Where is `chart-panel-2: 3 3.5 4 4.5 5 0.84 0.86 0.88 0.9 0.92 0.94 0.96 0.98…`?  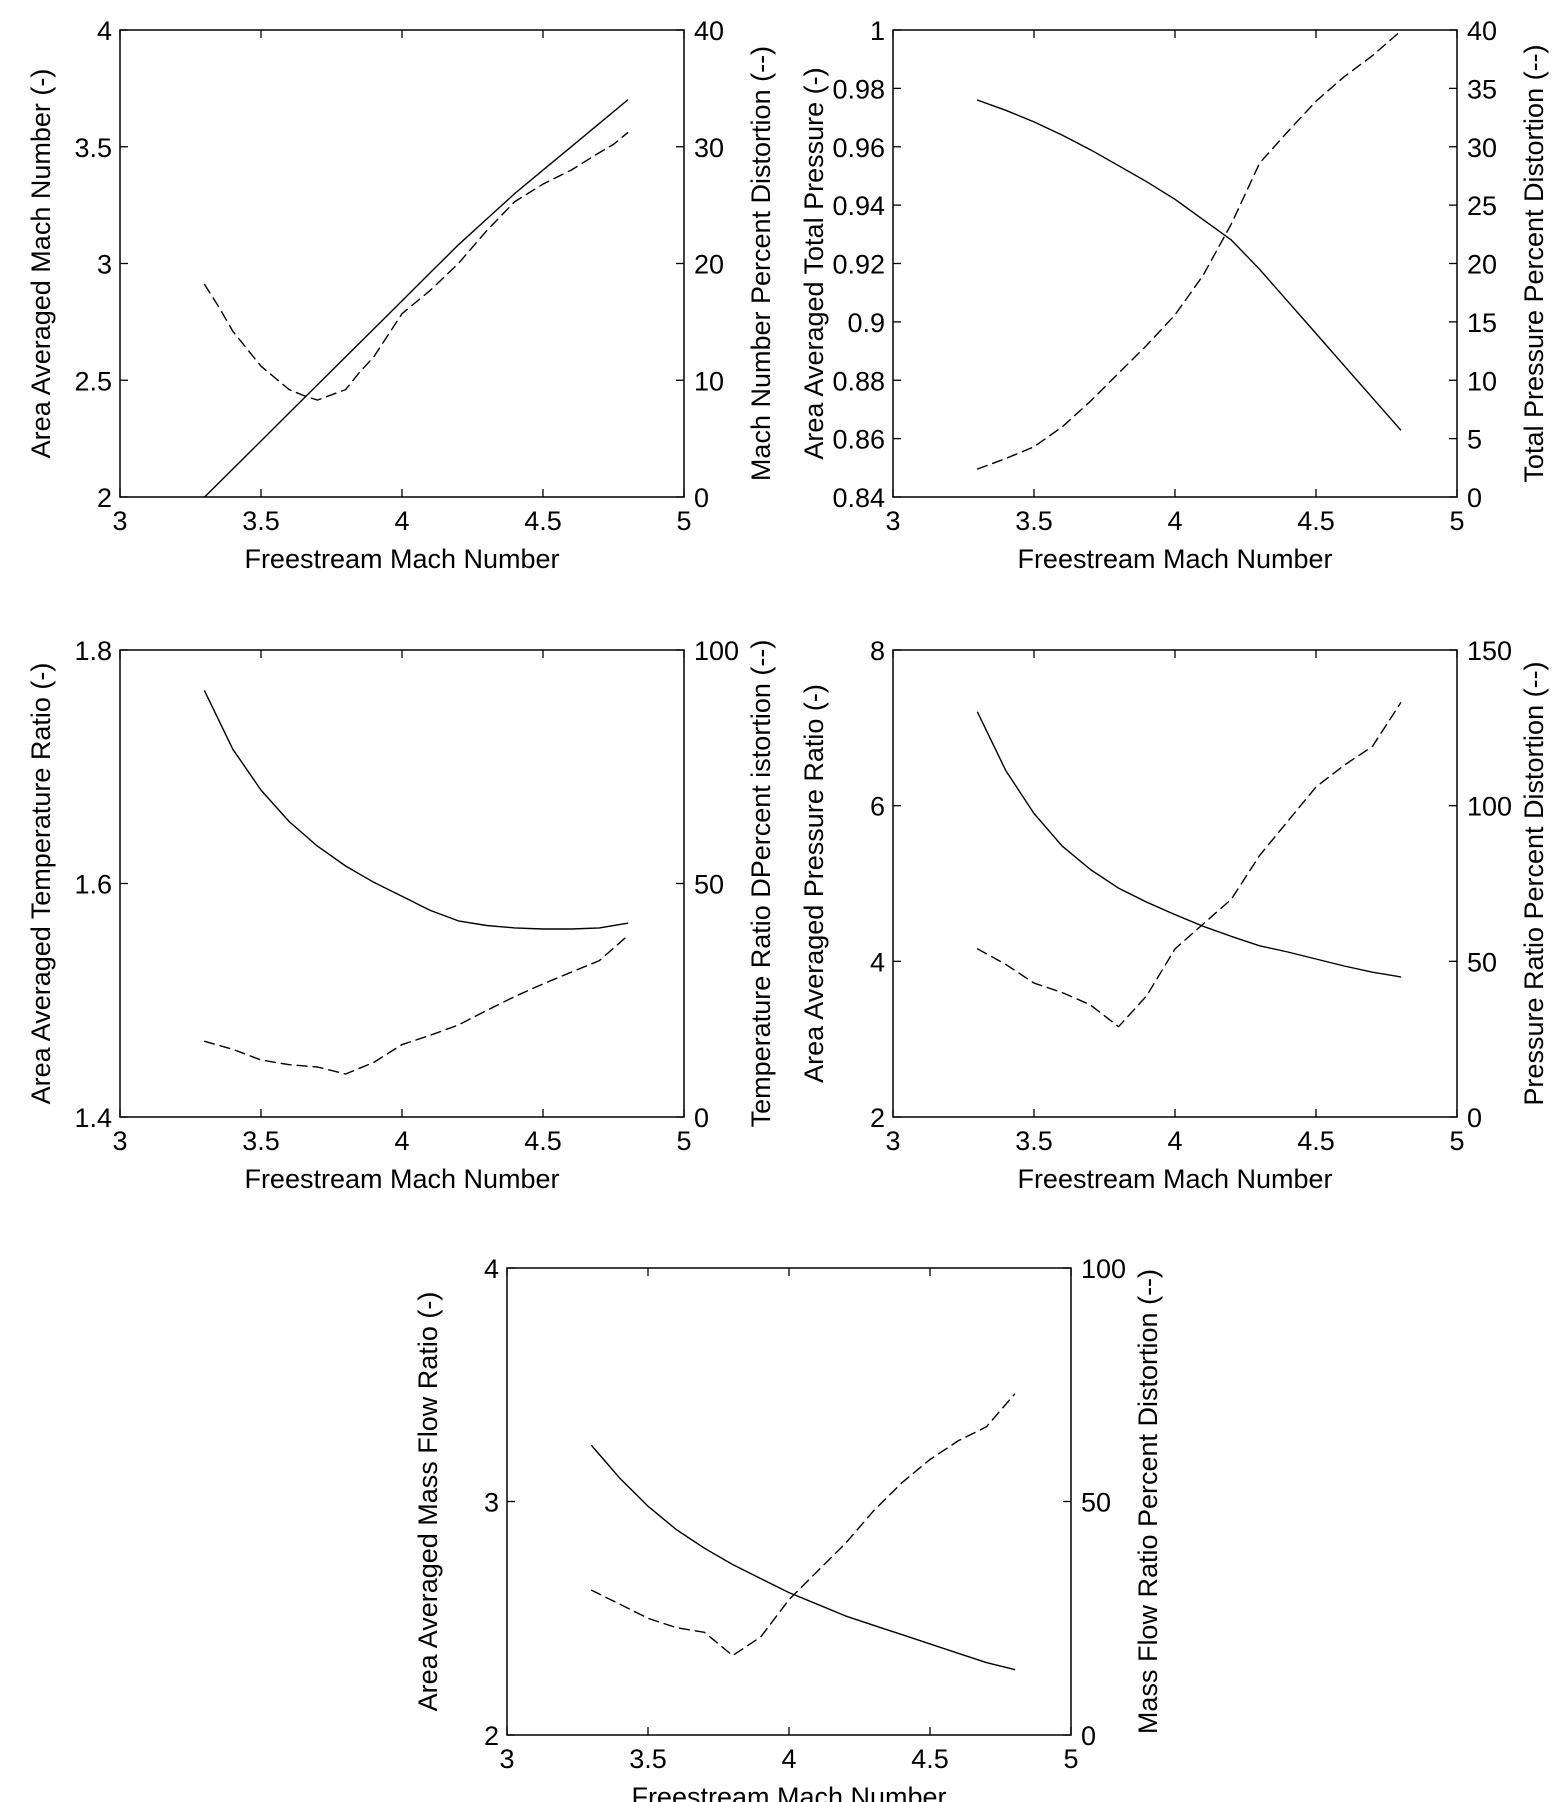
chart-panel-2: 3 3.5 4 4.5 5 0.84 0.86 0.88 0.9 0.92 0.94 0.96 0.98… is located at coordinates (1174, 295).